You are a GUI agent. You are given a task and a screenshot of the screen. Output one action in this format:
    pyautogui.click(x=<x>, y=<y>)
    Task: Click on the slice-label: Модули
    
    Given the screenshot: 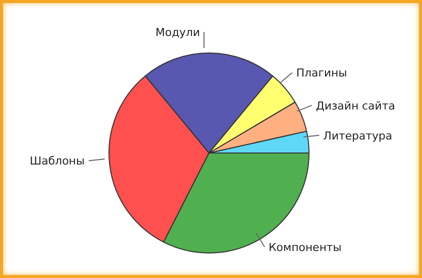 What is the action you would take?
    pyautogui.click(x=177, y=32)
    